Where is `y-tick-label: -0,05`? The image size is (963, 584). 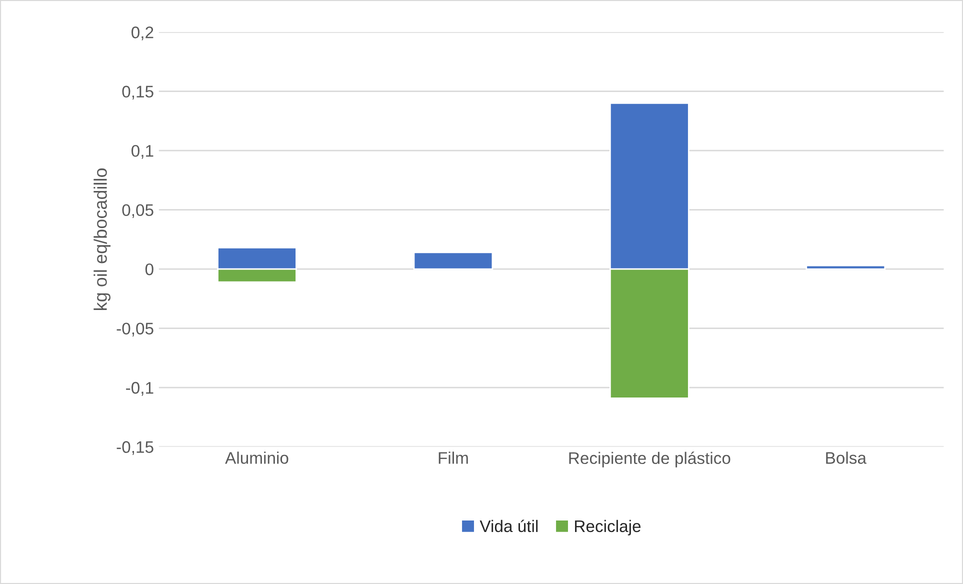
y-tick-label: -0,05 is located at coordinates (135, 329).